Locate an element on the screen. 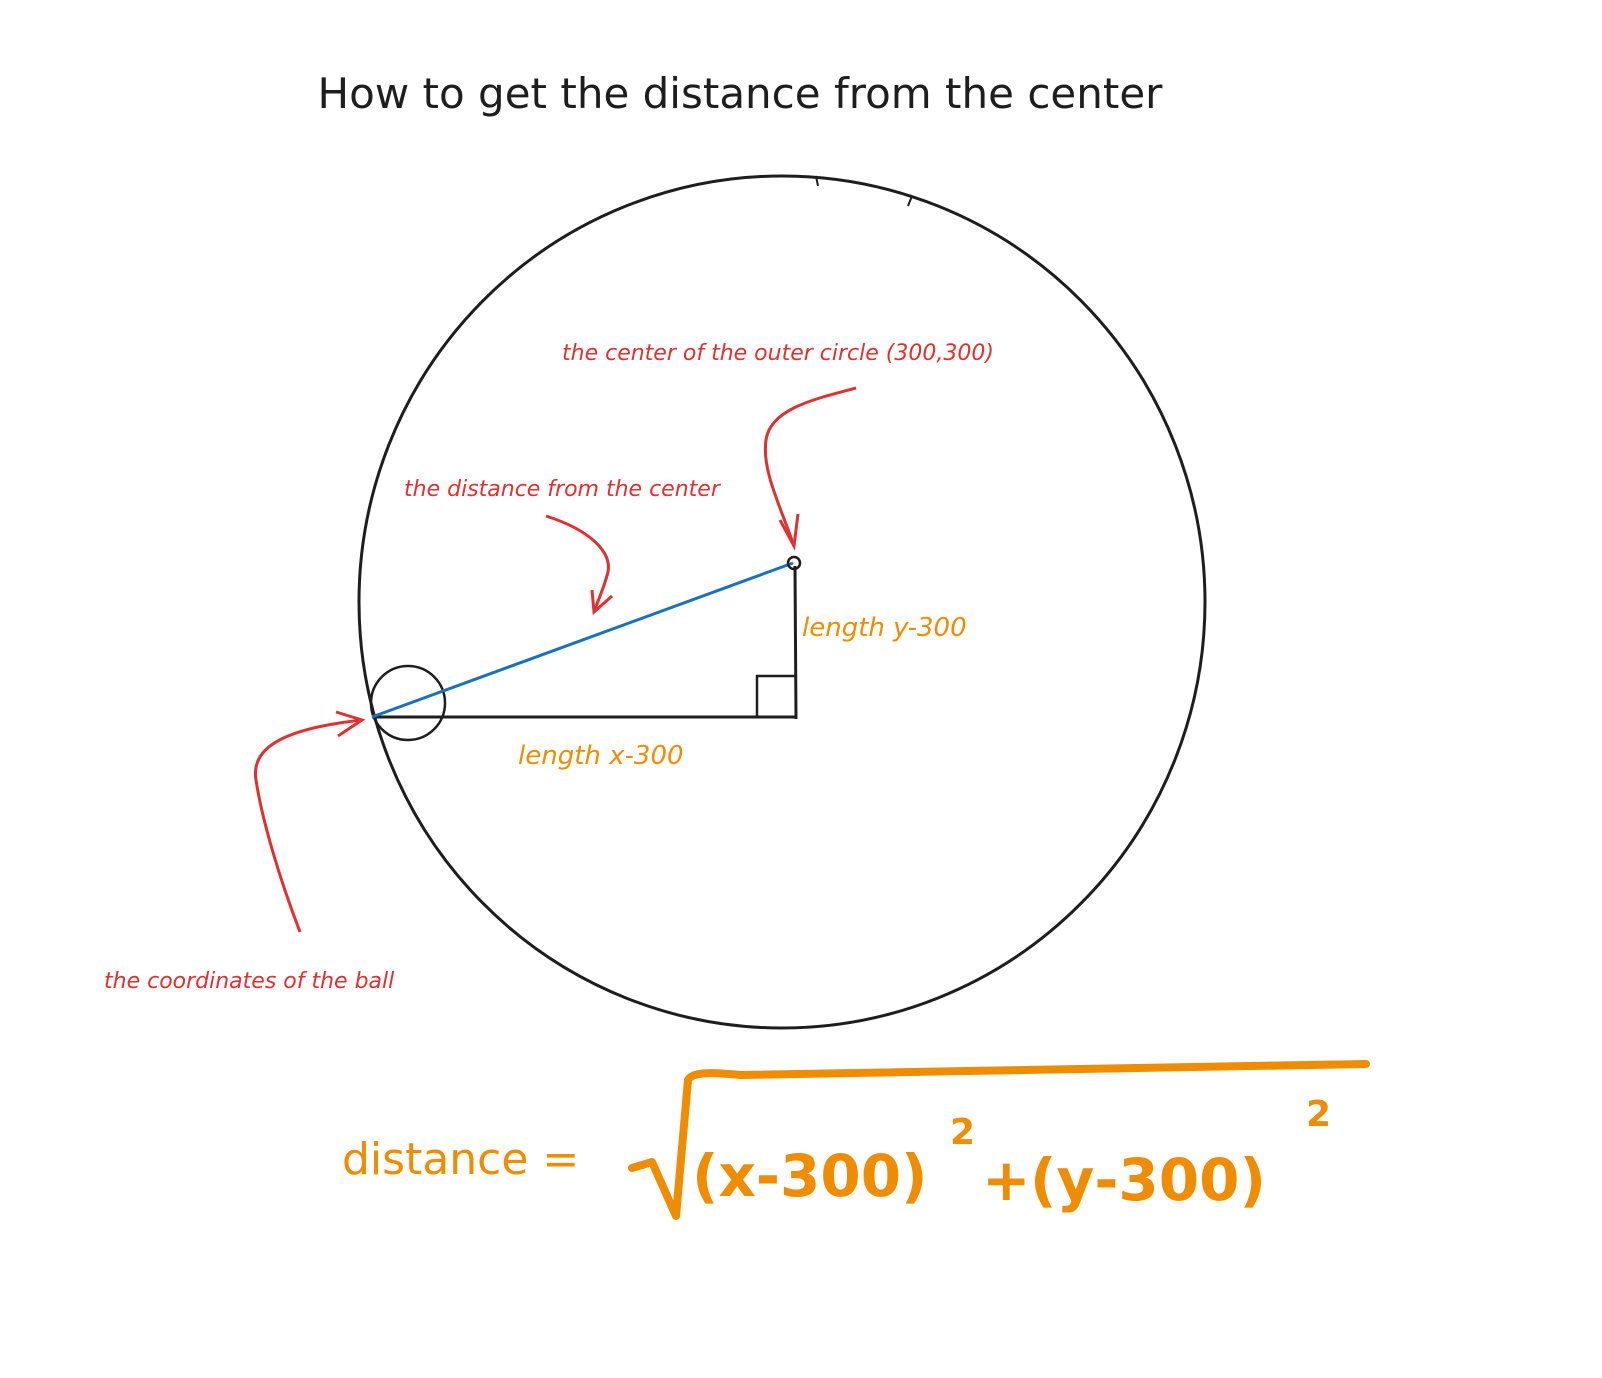 The width and height of the screenshot is (1602, 1378). formula-term-y: (y-300) is located at coordinates (1148, 1180).